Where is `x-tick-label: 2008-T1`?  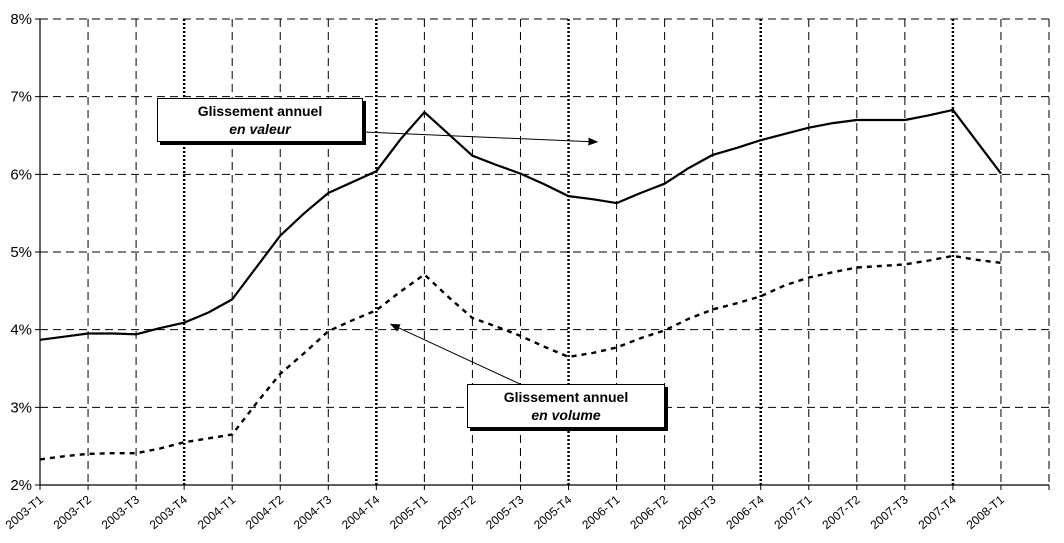 x-tick-label: 2008-T1 is located at coordinates (985, 512).